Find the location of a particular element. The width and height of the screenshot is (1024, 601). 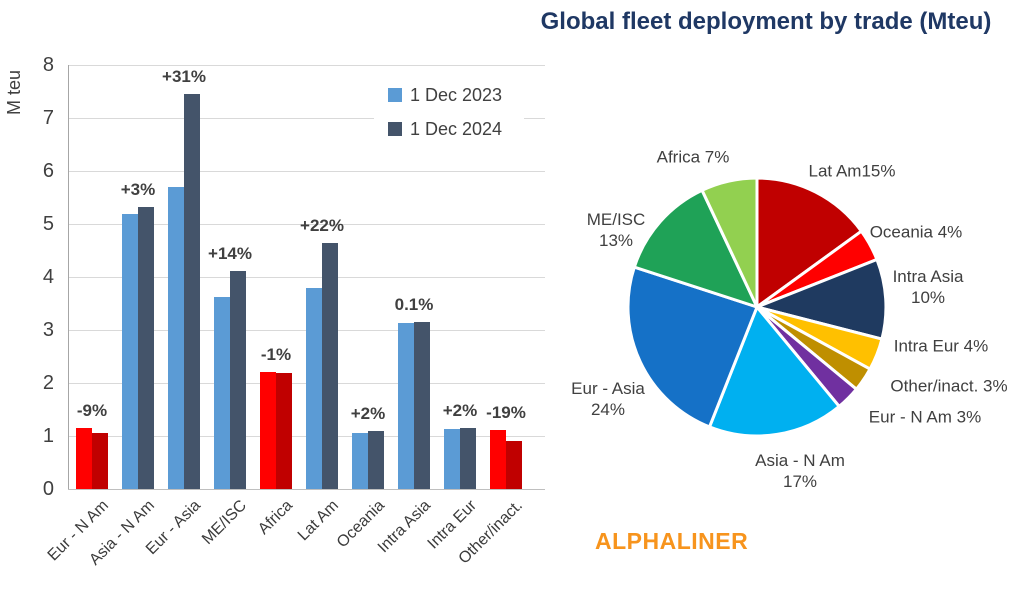

pie-slice-intra-asia is located at coordinates (820, 299).